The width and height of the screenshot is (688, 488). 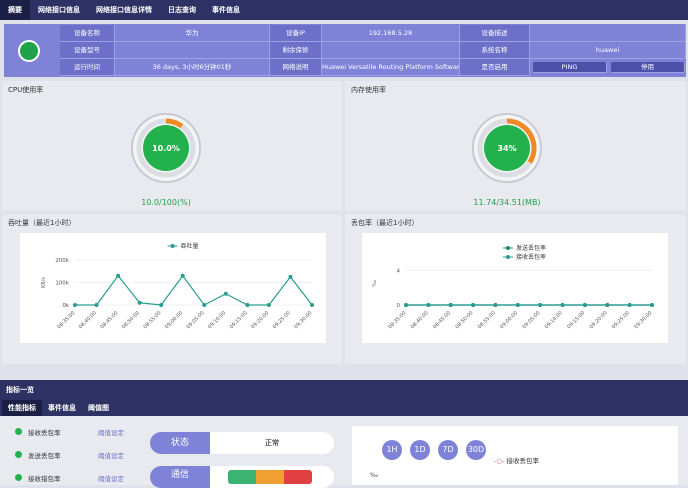 I want to click on legend-text: 发送丢包率, so click(x=531, y=248).